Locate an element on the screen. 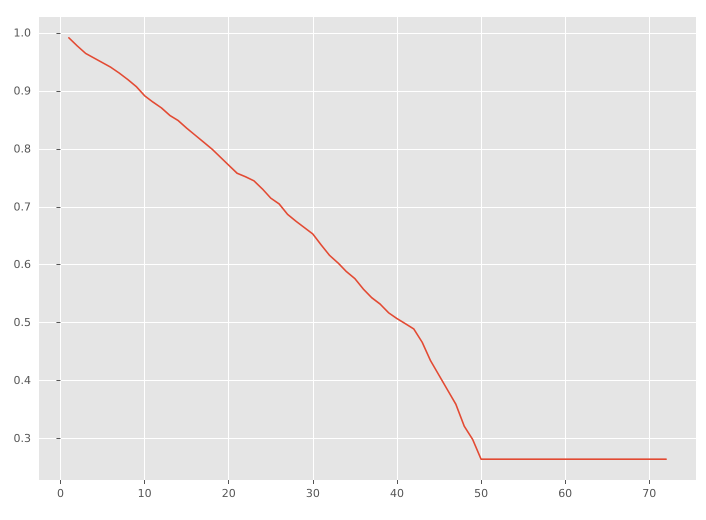 Image resolution: width=706 pixels, height=520 pixels. x-tick-label: 0 is located at coordinates (60, 493).